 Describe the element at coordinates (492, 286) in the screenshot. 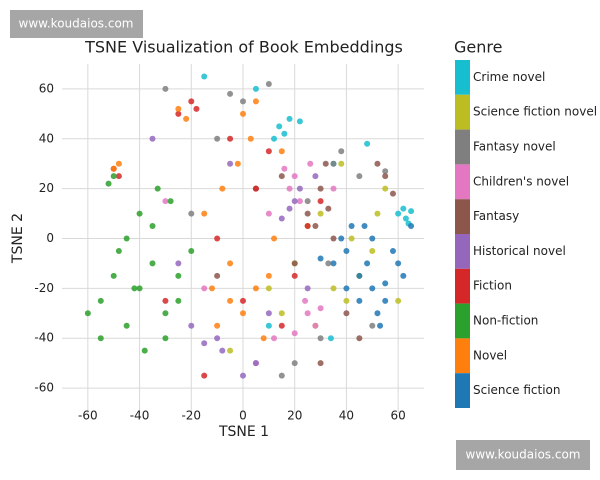

I see `legend-label: Fiction` at that location.